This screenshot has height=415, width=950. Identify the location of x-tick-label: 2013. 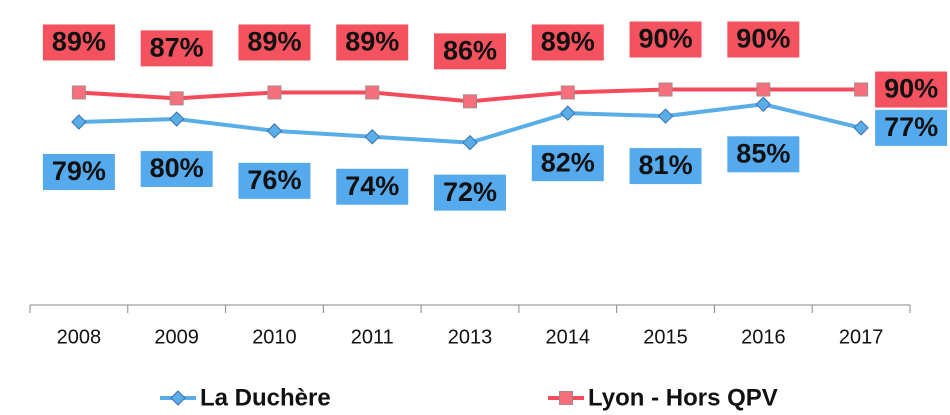
(470, 337).